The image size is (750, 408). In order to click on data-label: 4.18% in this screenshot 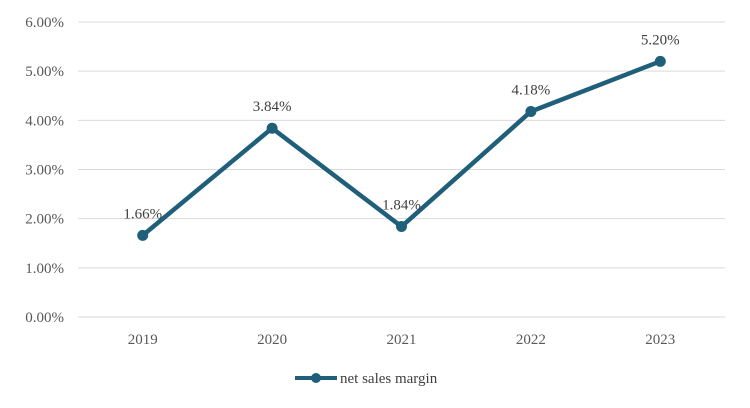, I will do `click(531, 90)`.